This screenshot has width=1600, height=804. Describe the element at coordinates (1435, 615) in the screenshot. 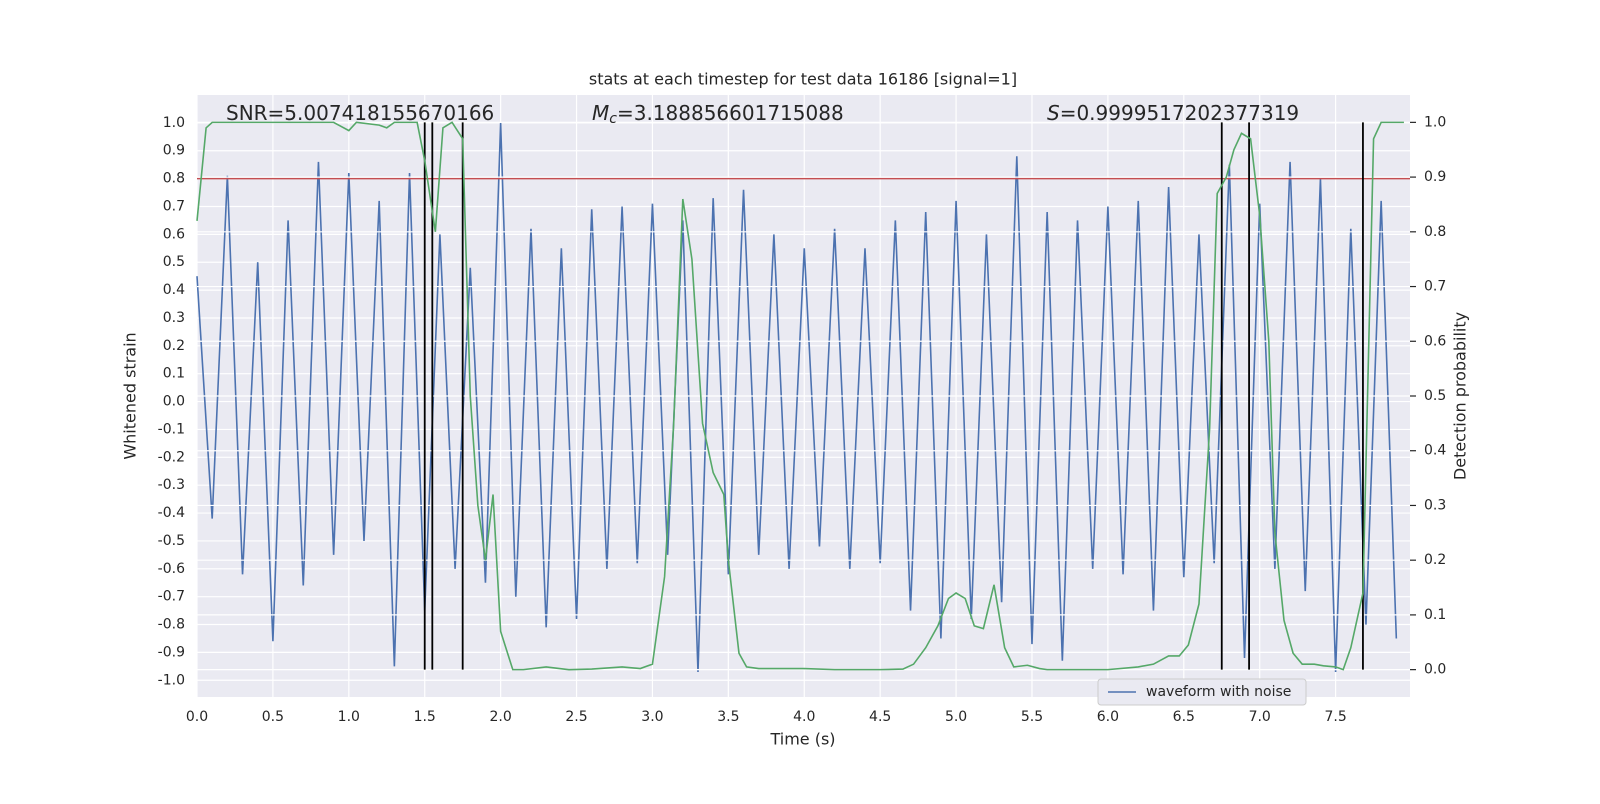

I see `y2-tick-label: 0.1` at that location.